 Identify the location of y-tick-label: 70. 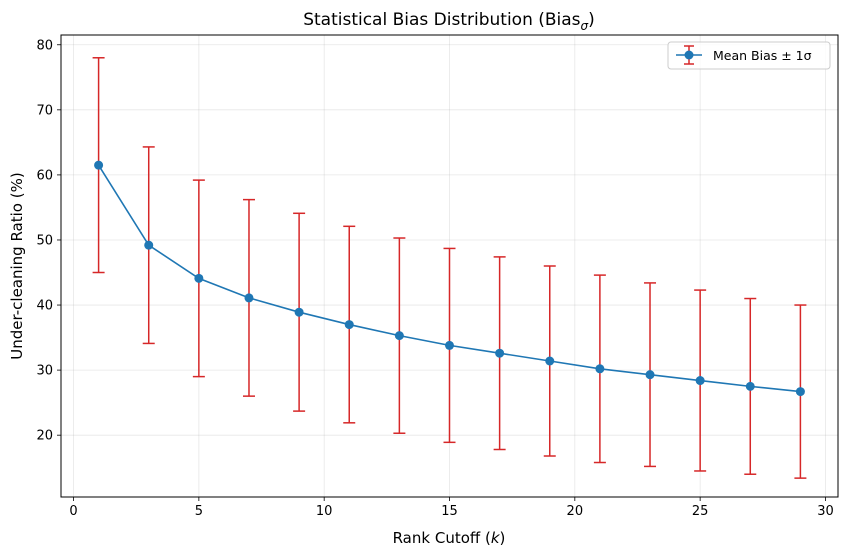
(44, 110).